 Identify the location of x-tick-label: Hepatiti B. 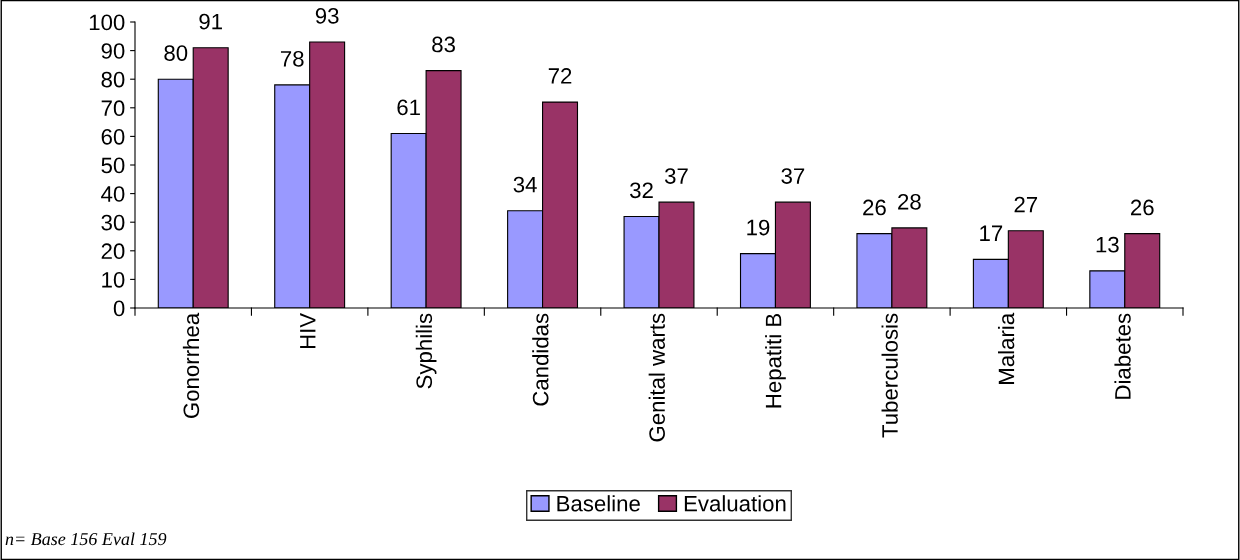
(775, 361).